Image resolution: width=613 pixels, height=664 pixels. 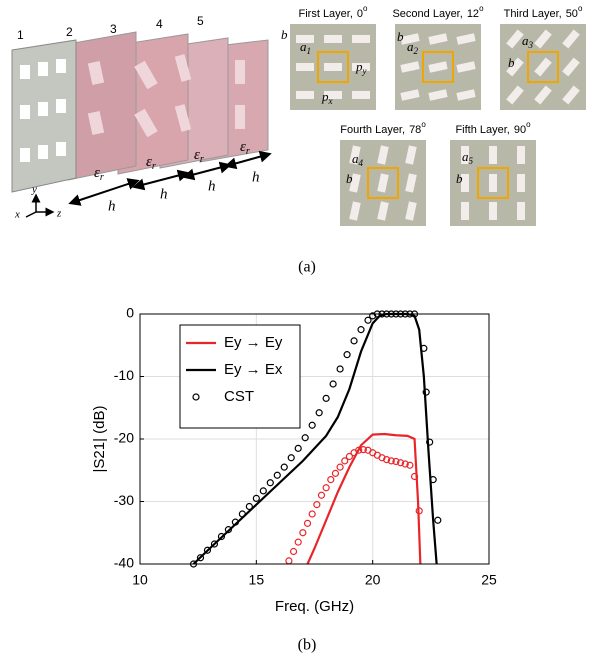 I want to click on layer-view, so click(x=383, y=183).